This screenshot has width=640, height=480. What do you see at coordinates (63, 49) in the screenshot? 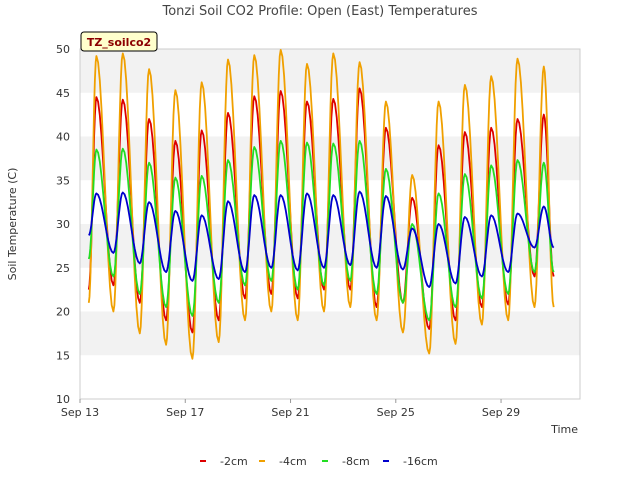
I see `y-tick-label: 50` at bounding box center [63, 49].